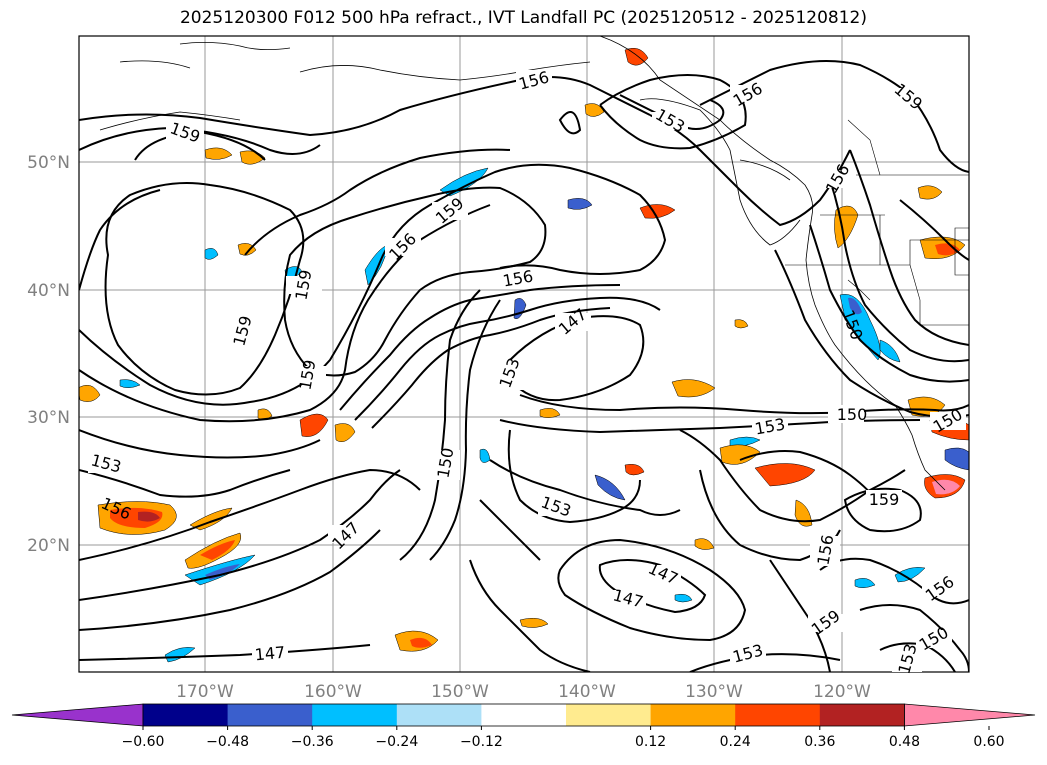  What do you see at coordinates (523, 692) in the screenshot?
I see `longitude-labels: 170°W 160°W 150°W 140°W 130°W 120°W` at bounding box center [523, 692].